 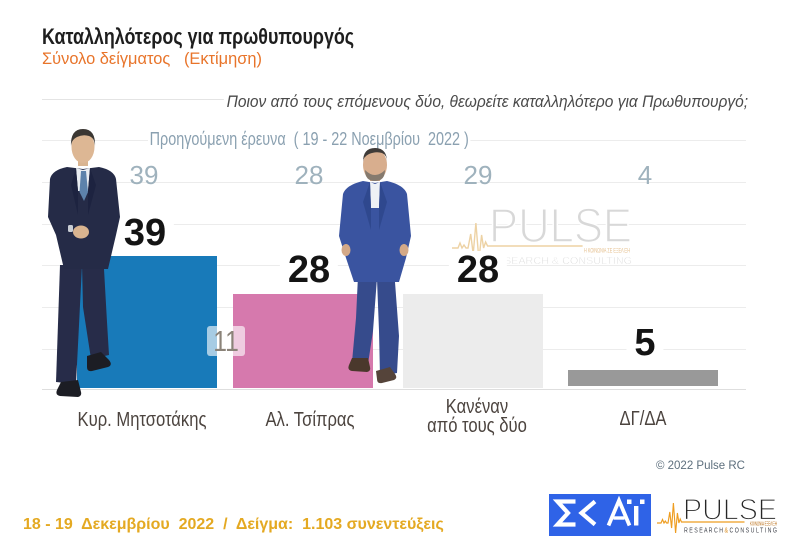 I want to click on svg-text: PULSE, so click(x=560, y=226).